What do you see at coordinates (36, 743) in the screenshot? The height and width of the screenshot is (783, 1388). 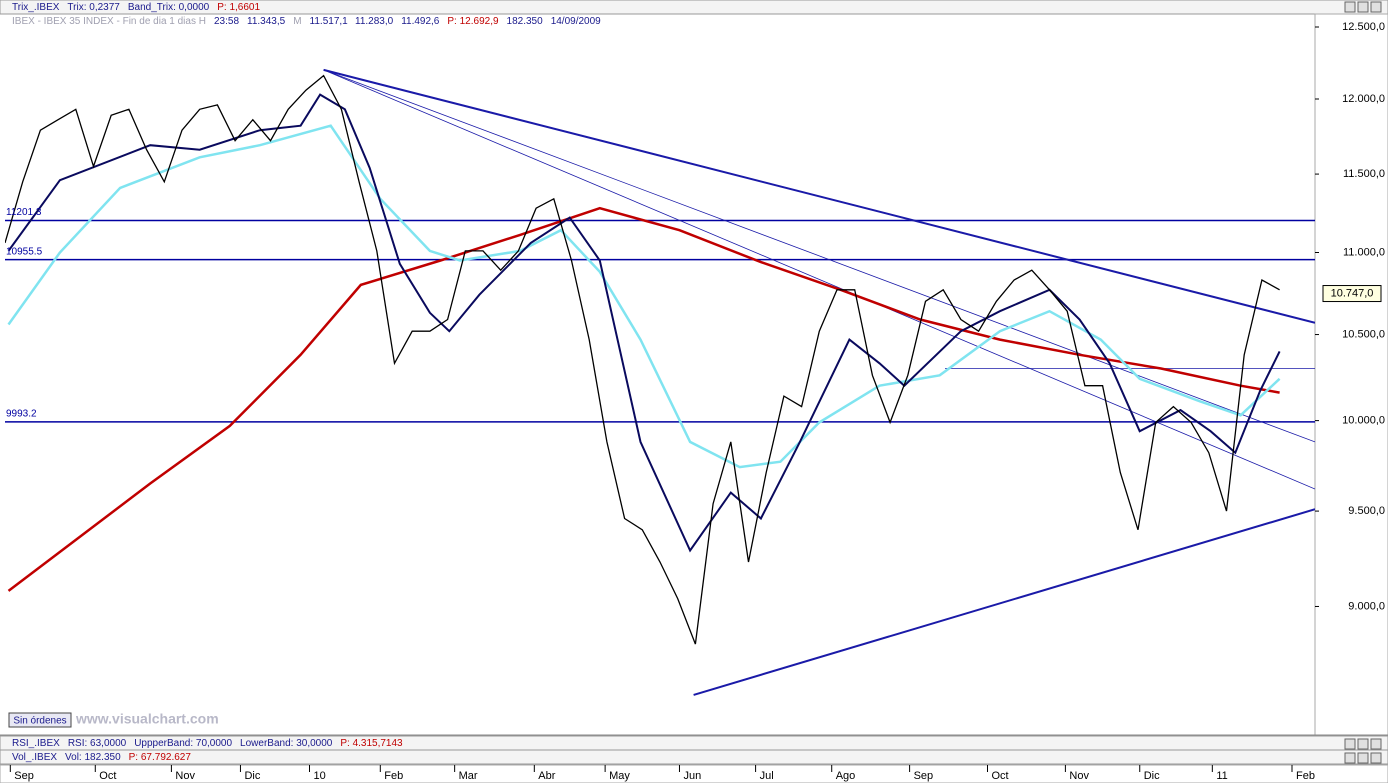 I see `info-item: RSI_.IBEX` at bounding box center [36, 743].